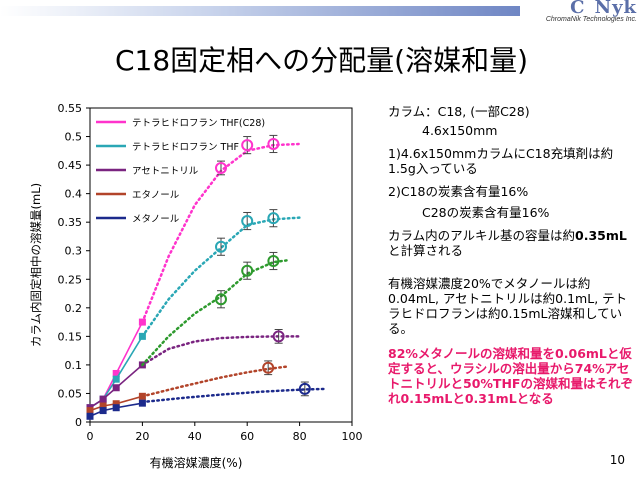 Image resolution: width=643 pixels, height=482 pixels. What do you see at coordinates (196, 462) in the screenshot?
I see `x-axis-label: 有機溶媒濃度(%)` at bounding box center [196, 462].